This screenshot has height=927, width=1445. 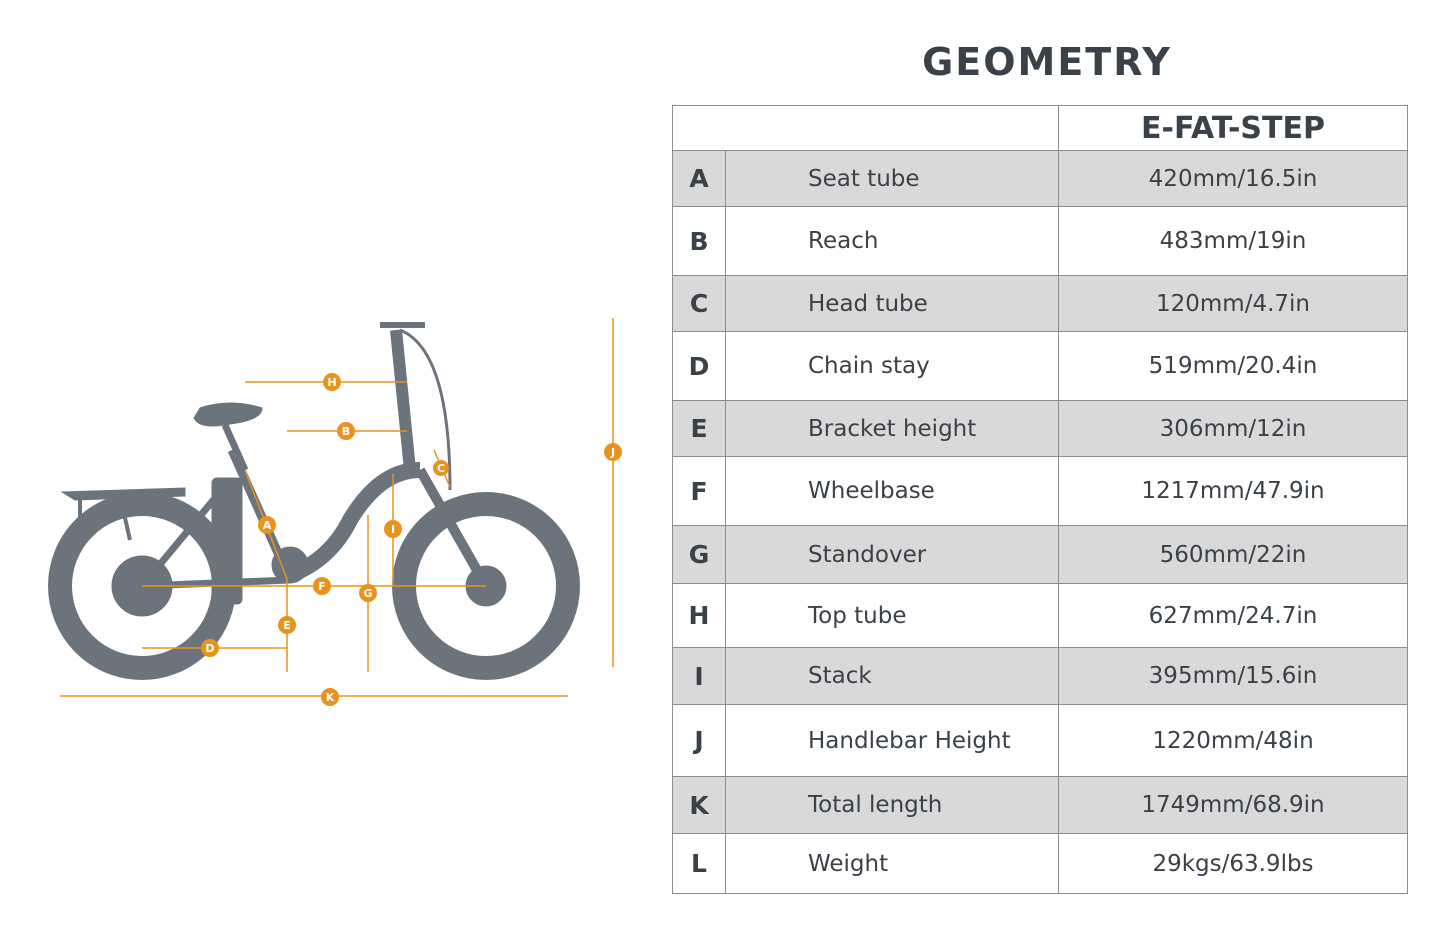 I want to click on page-title: GEOMETRY, so click(x=1047, y=62).